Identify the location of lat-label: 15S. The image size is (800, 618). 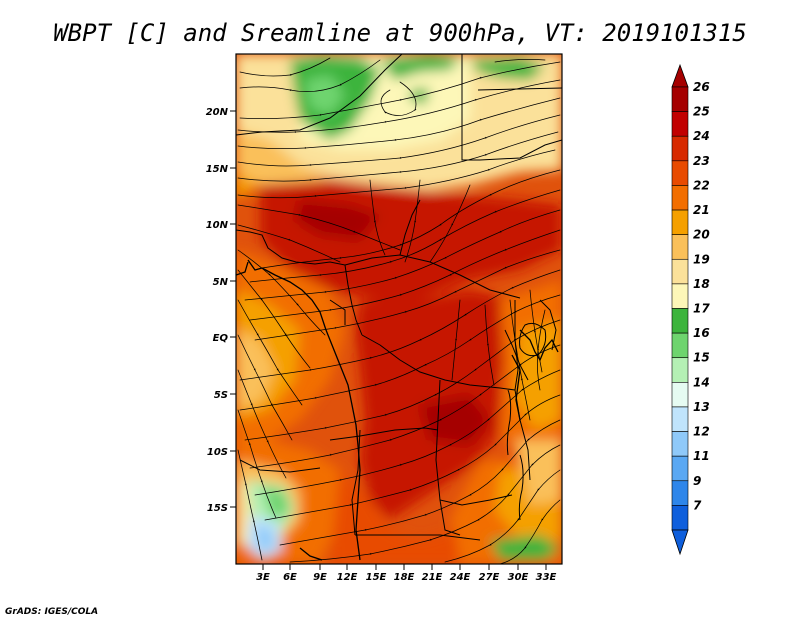
(217, 508).